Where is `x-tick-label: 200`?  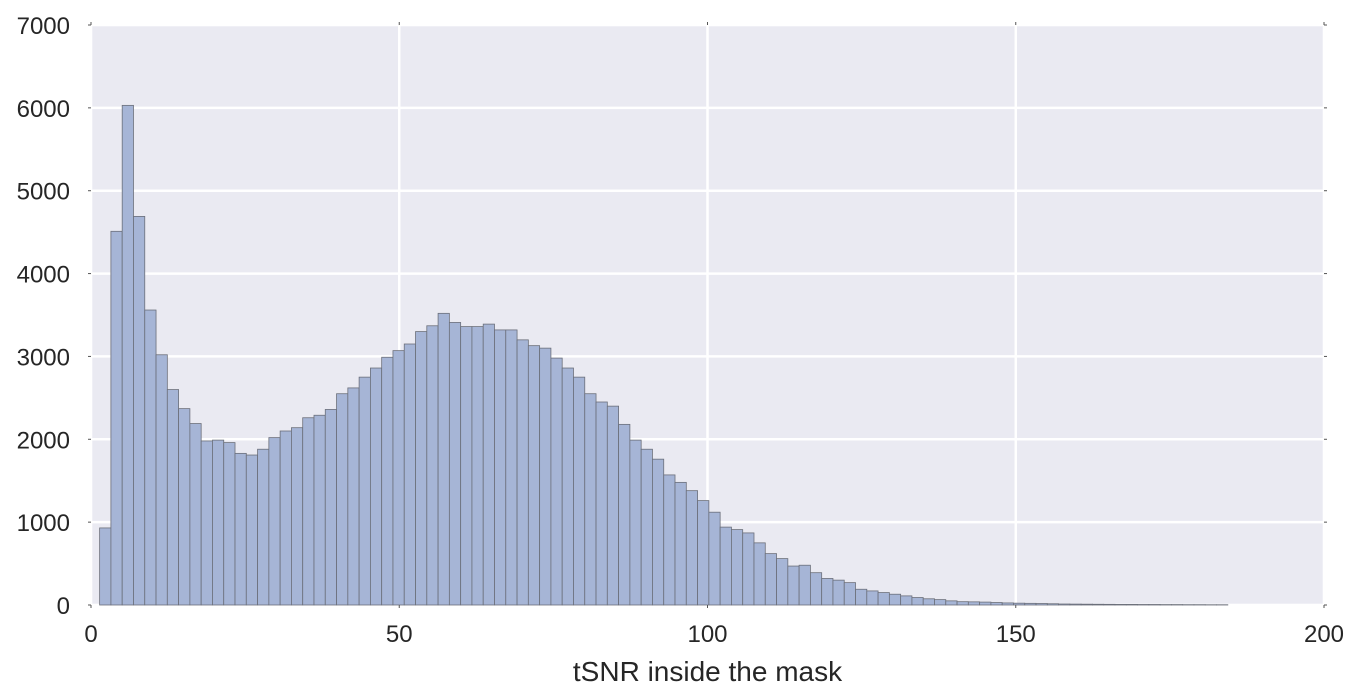
x-tick-label: 200 is located at coordinates (1324, 634).